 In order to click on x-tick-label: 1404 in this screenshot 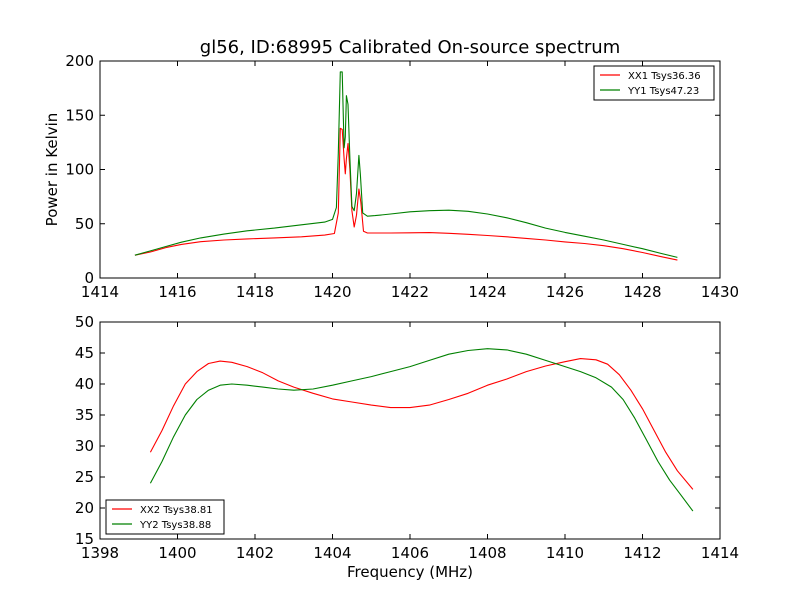, I will do `click(332, 553)`.